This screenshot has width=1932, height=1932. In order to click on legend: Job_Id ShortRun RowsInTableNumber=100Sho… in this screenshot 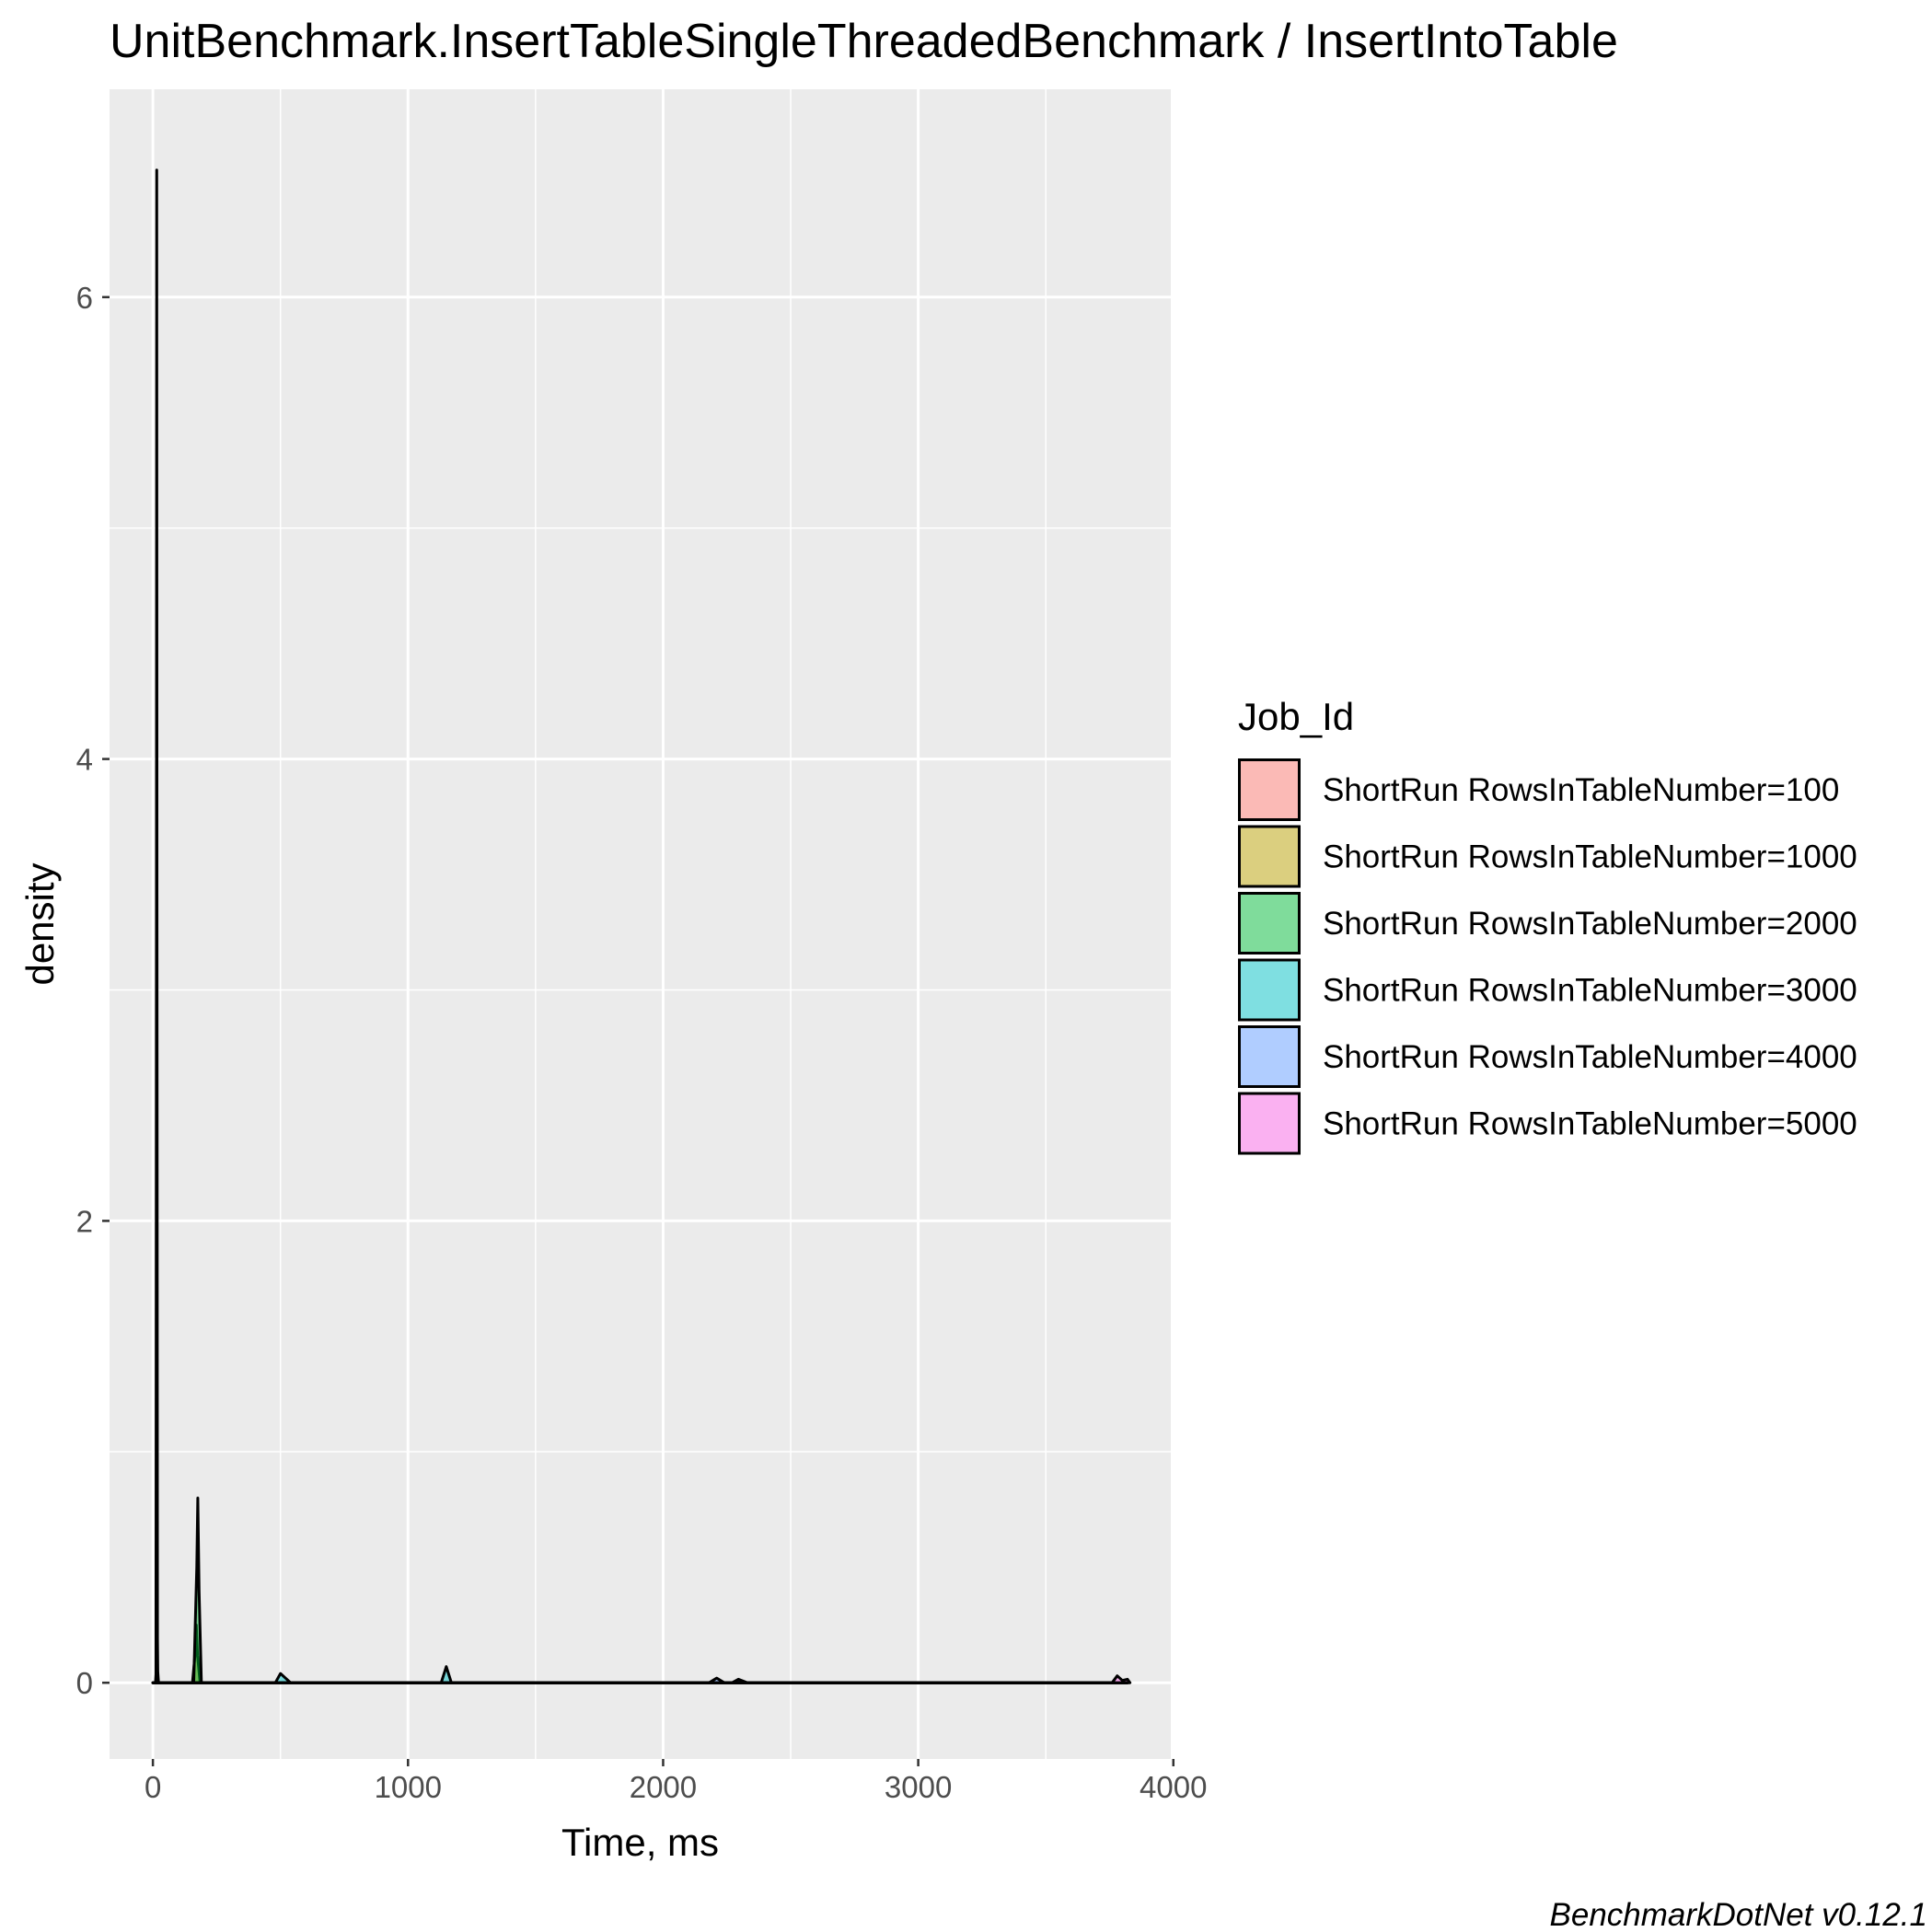, I will do `click(1548, 925)`.